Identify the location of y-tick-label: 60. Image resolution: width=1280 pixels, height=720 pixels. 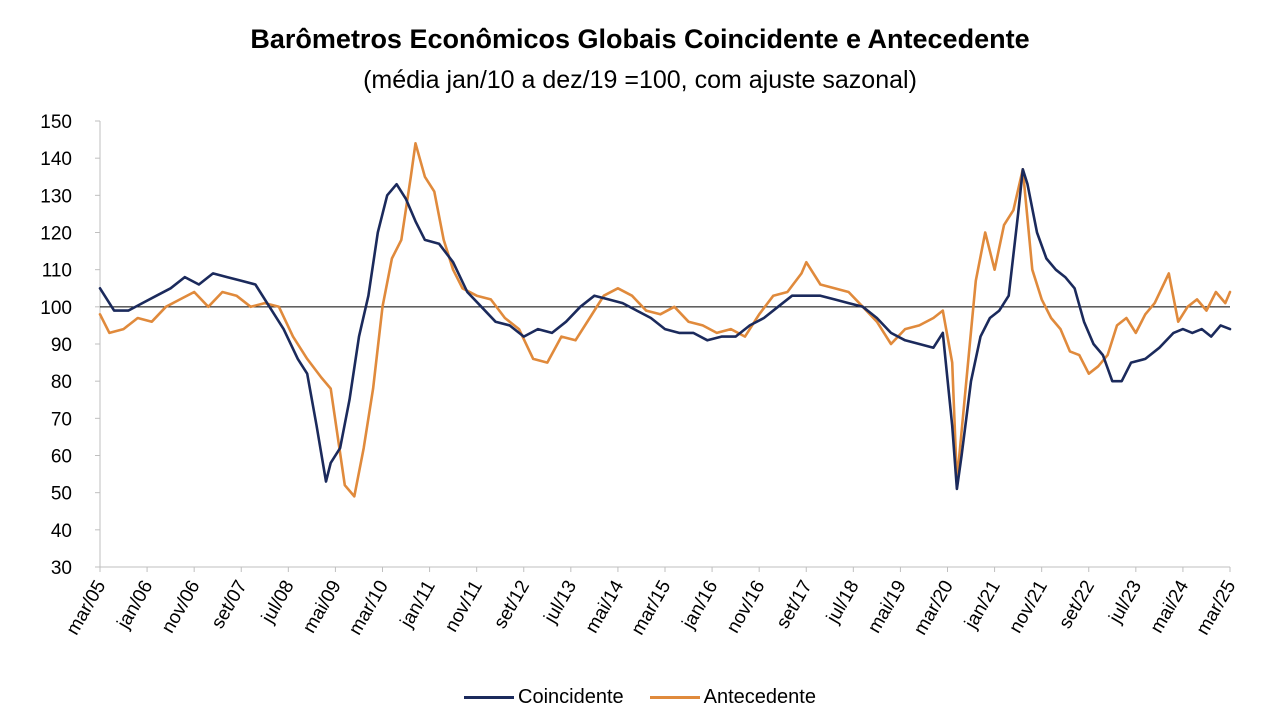
(61, 457).